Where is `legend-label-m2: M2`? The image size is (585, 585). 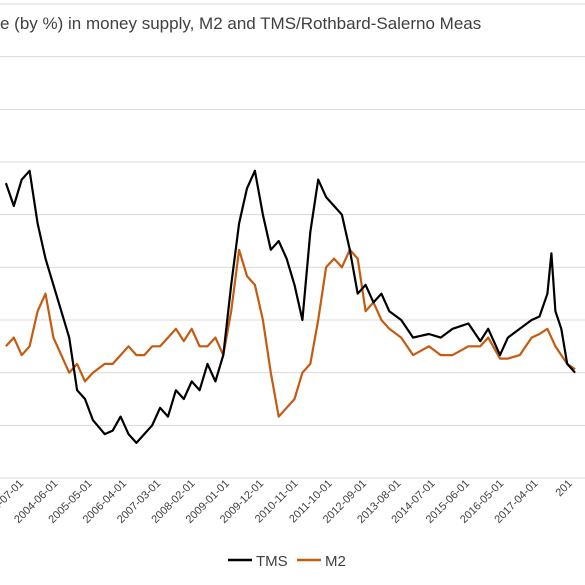 legend-label-m2: M2 is located at coordinates (335, 561).